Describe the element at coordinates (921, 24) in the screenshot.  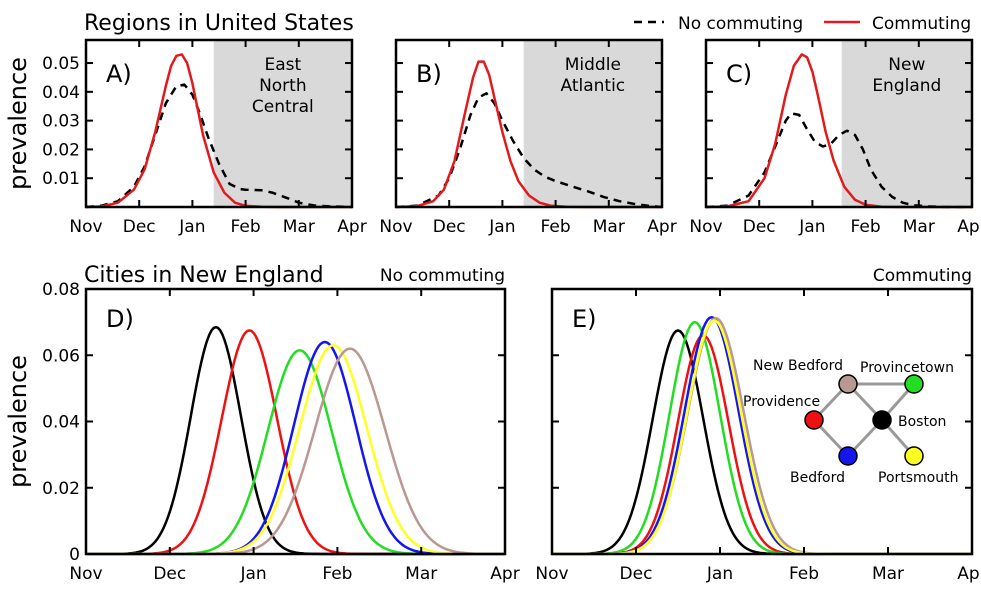
I see `legend-commuting-label: Commuting` at that location.